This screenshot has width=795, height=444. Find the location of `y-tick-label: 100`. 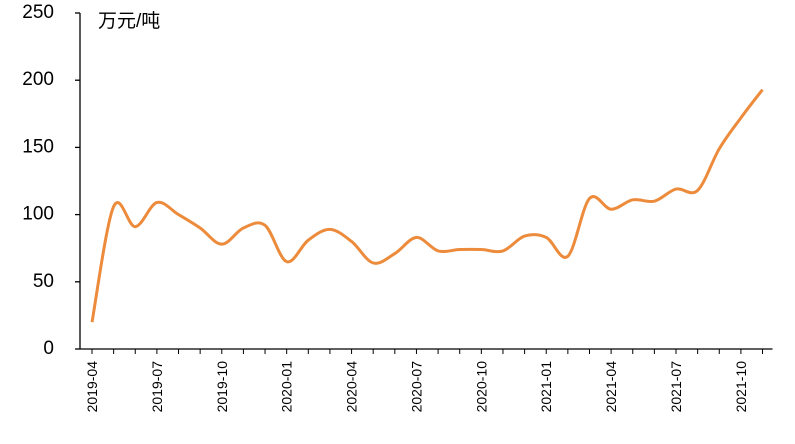

y-tick-label: 100 is located at coordinates (38, 214).